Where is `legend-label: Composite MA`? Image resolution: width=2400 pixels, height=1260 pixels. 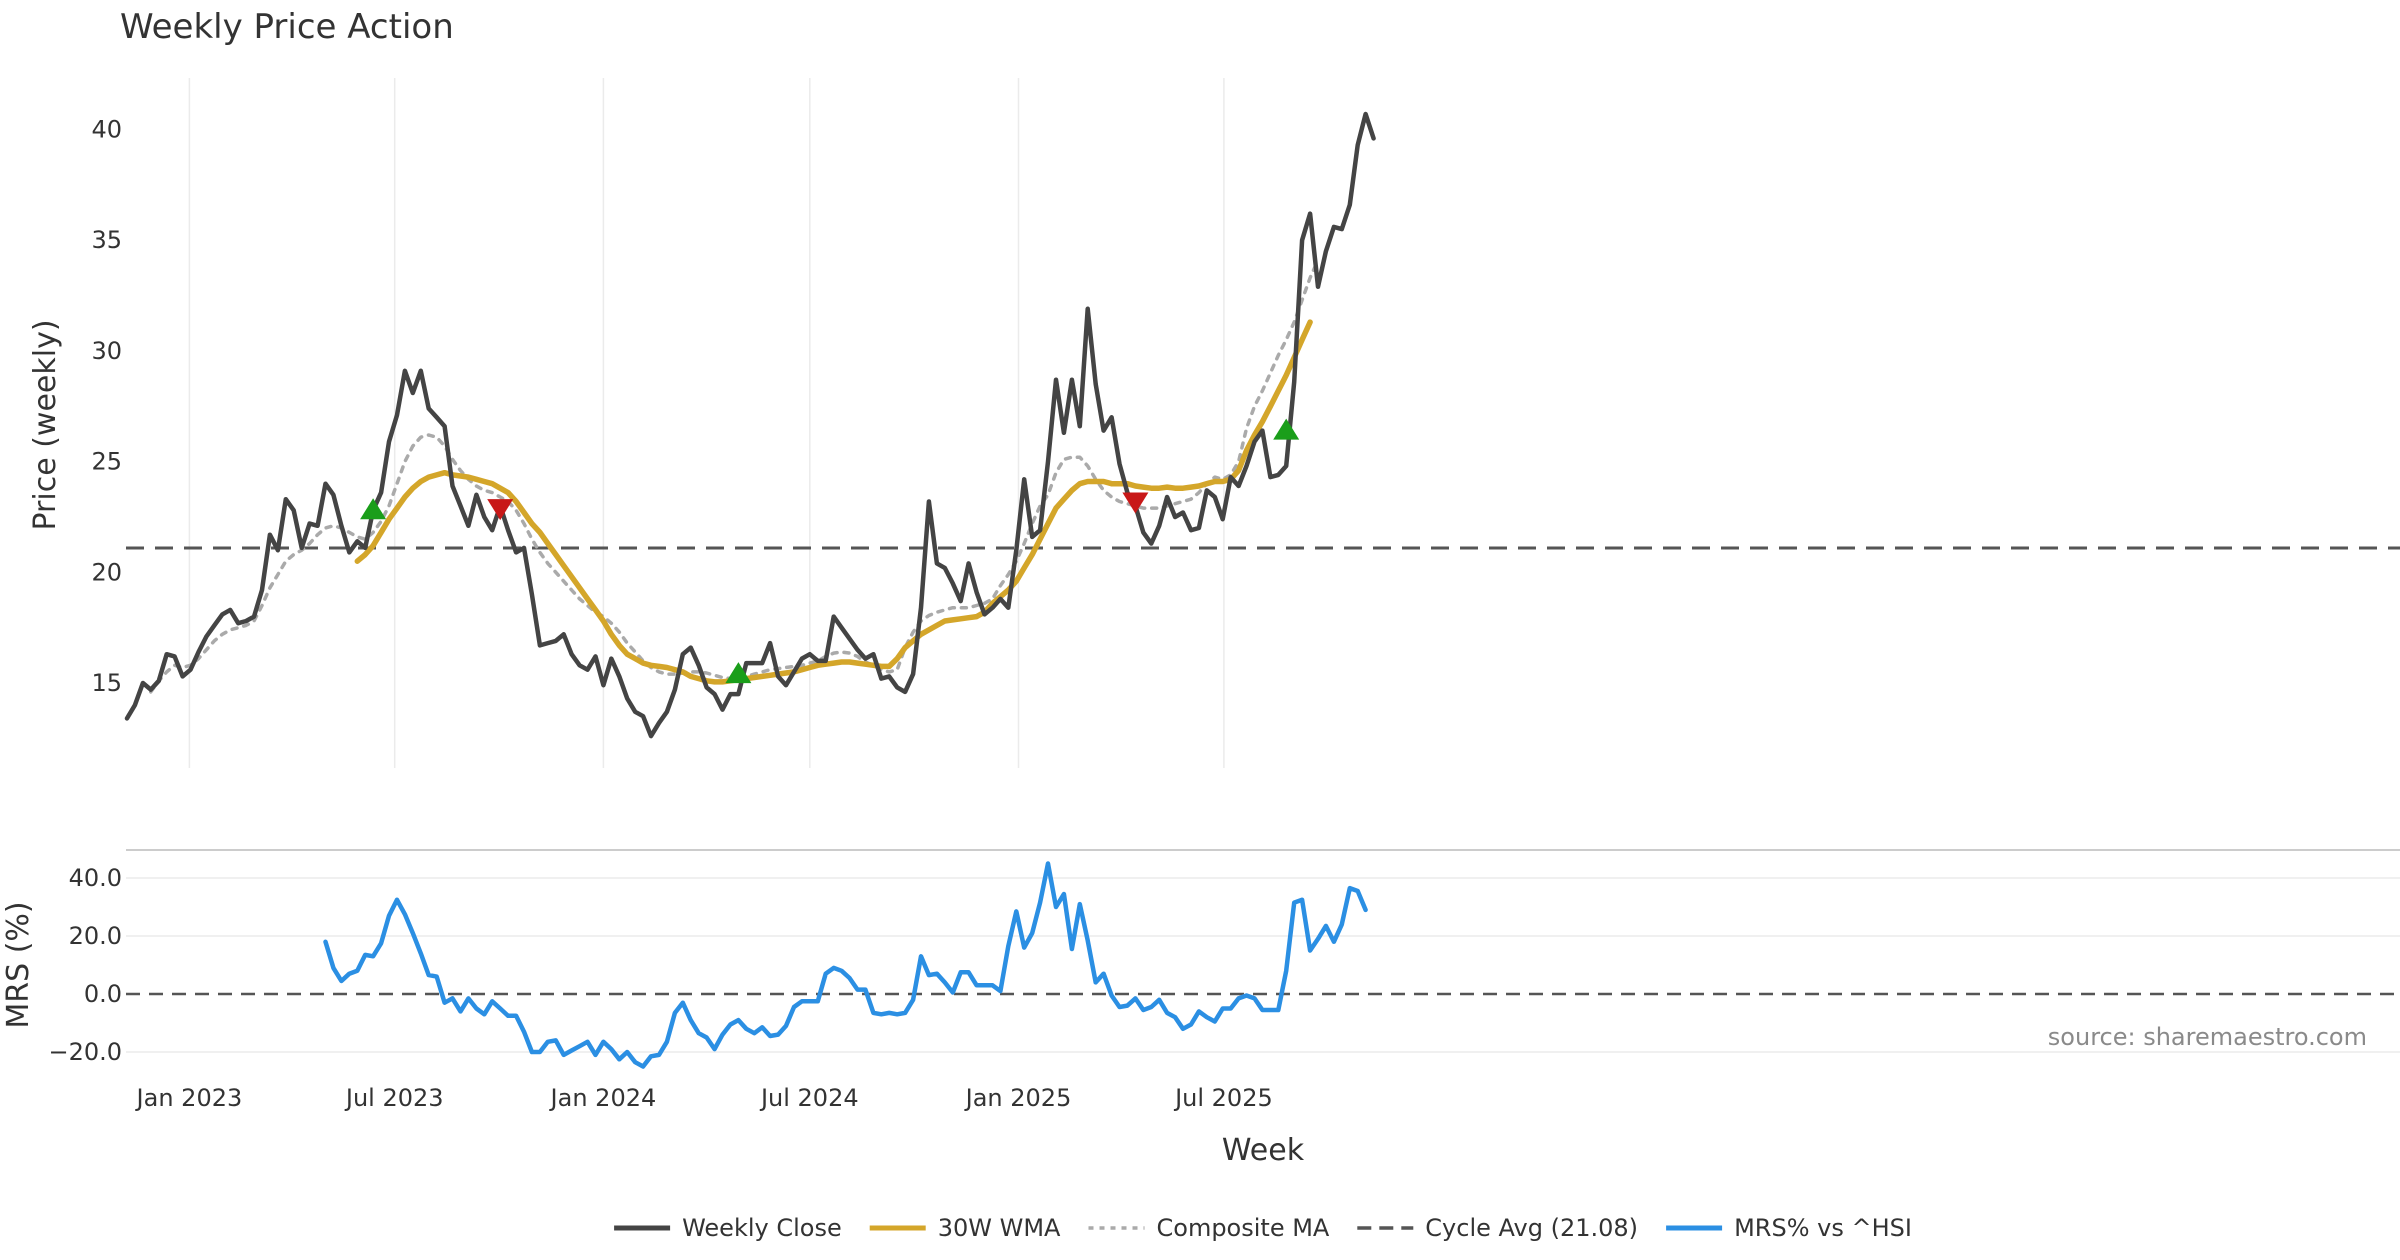
legend-label: Composite MA is located at coordinates (1243, 1228).